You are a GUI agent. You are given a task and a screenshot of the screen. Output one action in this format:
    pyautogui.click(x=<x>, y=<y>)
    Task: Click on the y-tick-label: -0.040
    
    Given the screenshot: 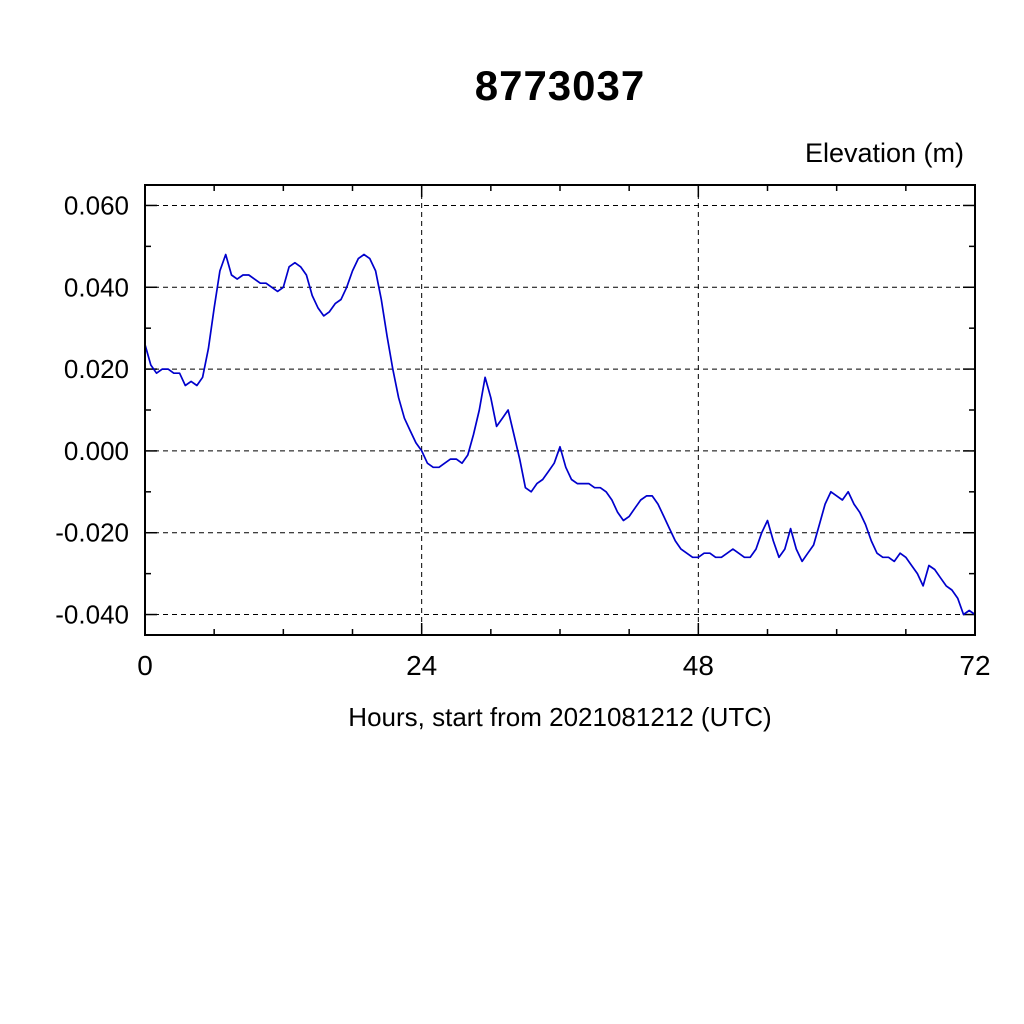 What is the action you would take?
    pyautogui.click(x=92, y=615)
    